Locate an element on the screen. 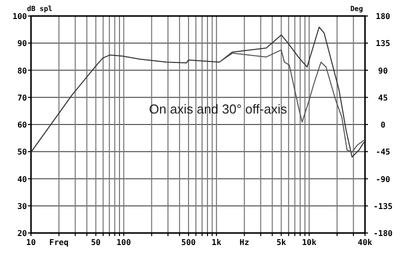 This screenshot has height=263, width=400. y-tick-label: 30 is located at coordinates (22, 206).